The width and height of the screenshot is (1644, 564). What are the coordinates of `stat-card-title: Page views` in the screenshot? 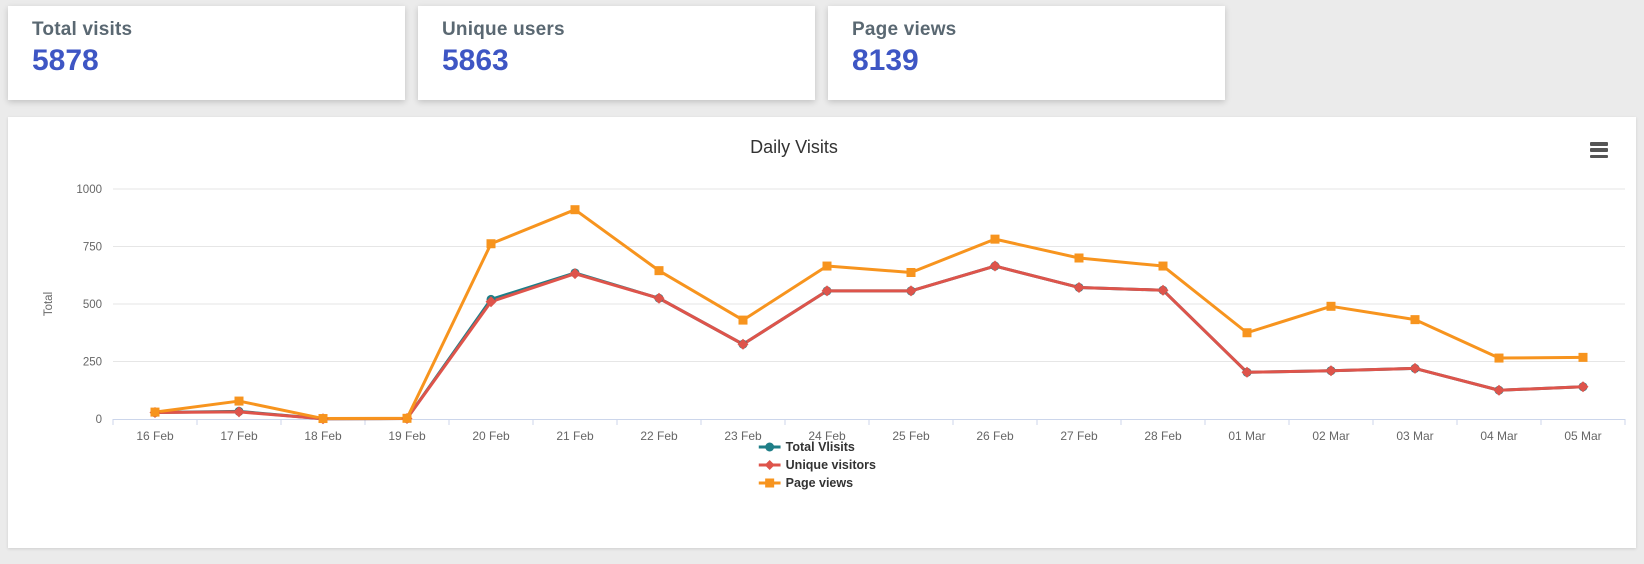 It's located at (904, 29).